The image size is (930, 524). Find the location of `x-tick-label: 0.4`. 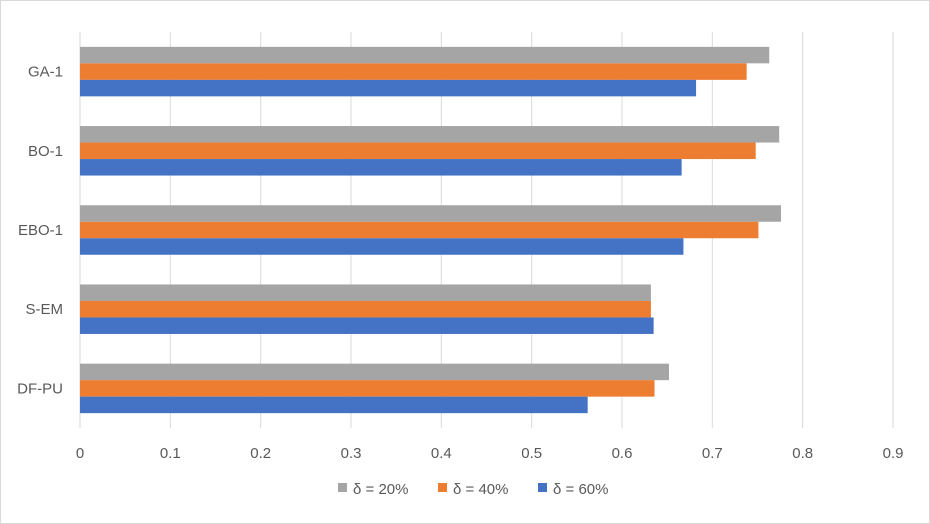

x-tick-label: 0.4 is located at coordinates (441, 453).